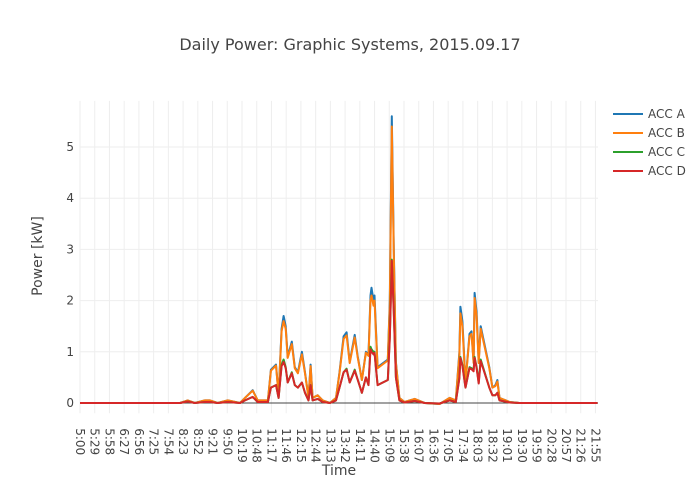  I want to click on x-tick-label: 17:34, so click(463, 445).